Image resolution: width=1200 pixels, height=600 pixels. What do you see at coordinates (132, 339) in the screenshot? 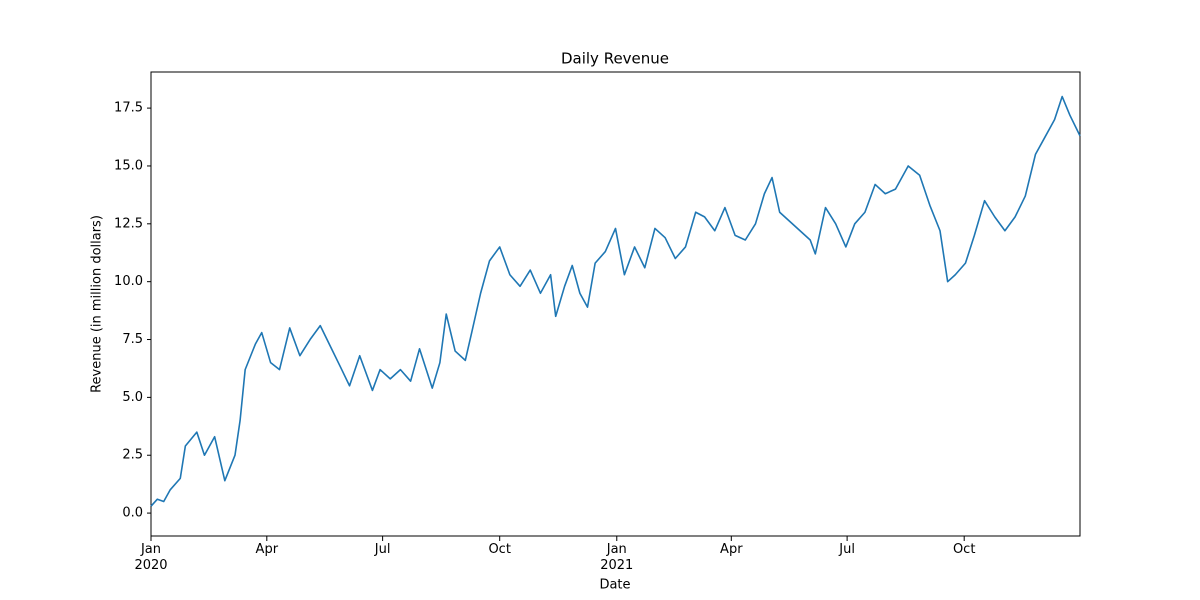
I see `y-tick-label: 7.5` at bounding box center [132, 339].